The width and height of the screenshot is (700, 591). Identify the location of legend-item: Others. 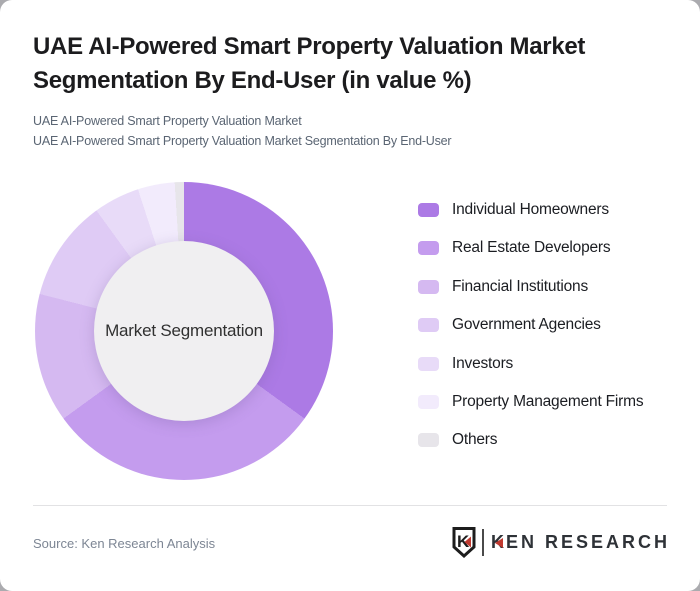
(530, 440).